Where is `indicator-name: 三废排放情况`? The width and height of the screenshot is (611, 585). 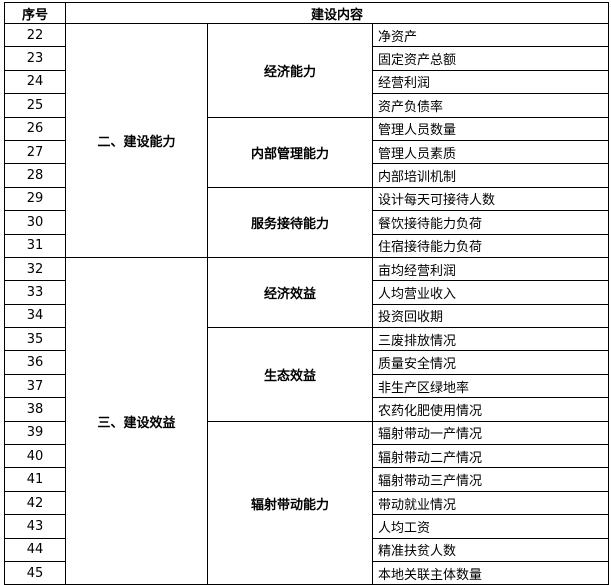 indicator-name: 三废排放情况 is located at coordinates (490, 339).